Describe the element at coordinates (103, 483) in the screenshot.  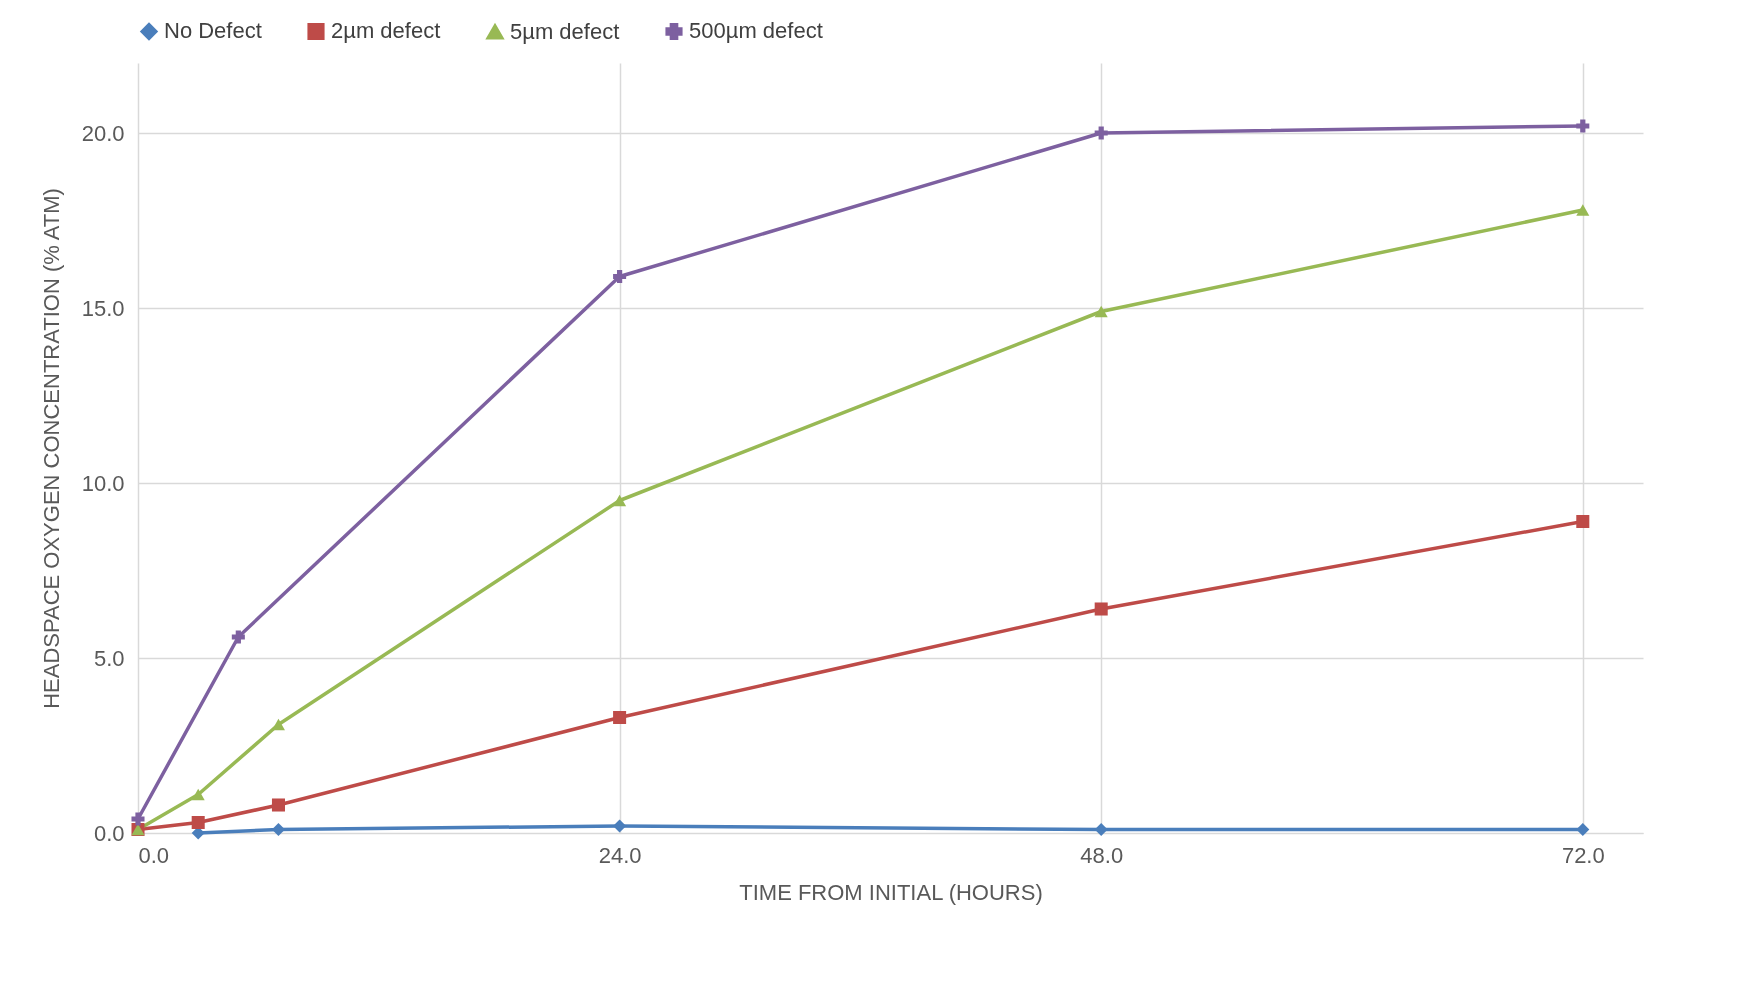
I see `y-tick-label: 10.0` at that location.